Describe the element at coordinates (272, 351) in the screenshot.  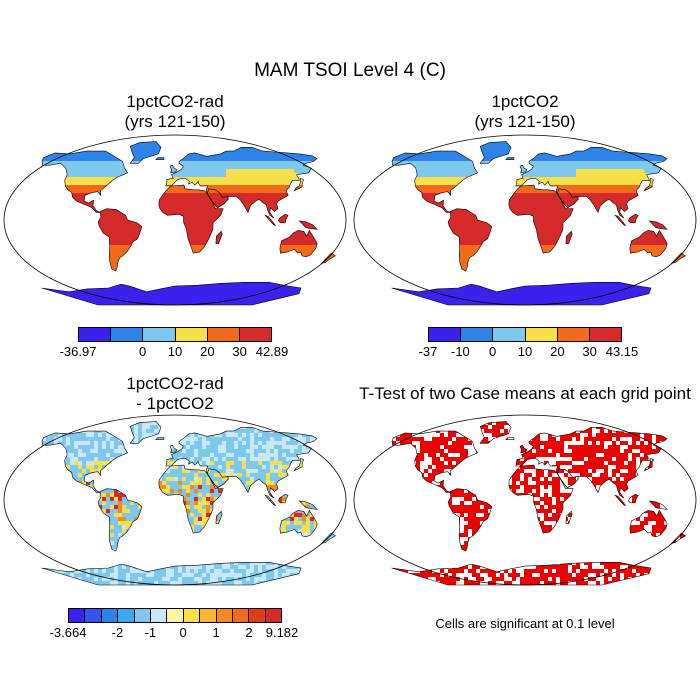
I see `colorbar-tick-label: 42.89` at that location.